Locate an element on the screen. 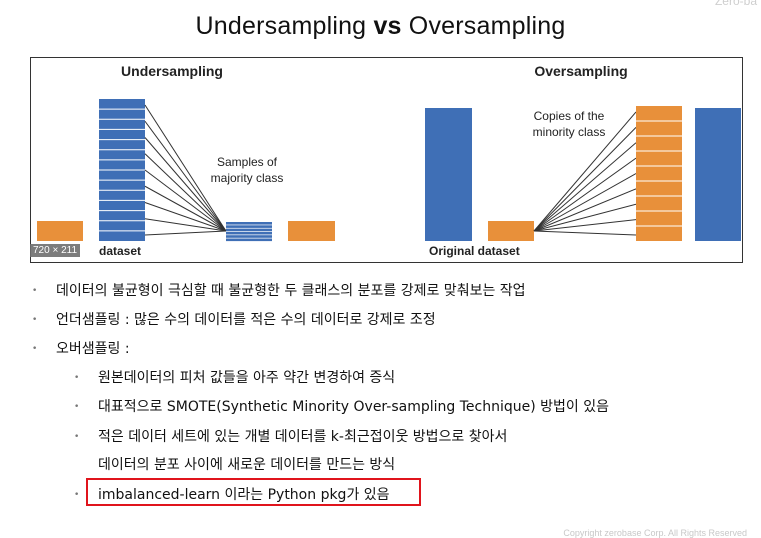 The image size is (761, 538). under-fan-lines is located at coordinates (185, 170).